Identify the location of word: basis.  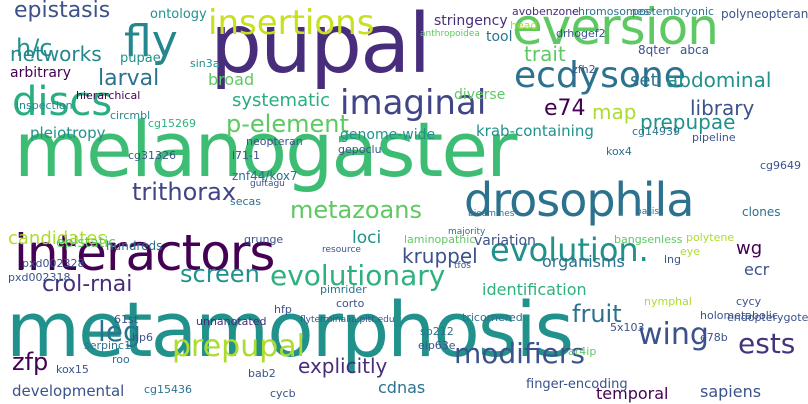
(648, 212).